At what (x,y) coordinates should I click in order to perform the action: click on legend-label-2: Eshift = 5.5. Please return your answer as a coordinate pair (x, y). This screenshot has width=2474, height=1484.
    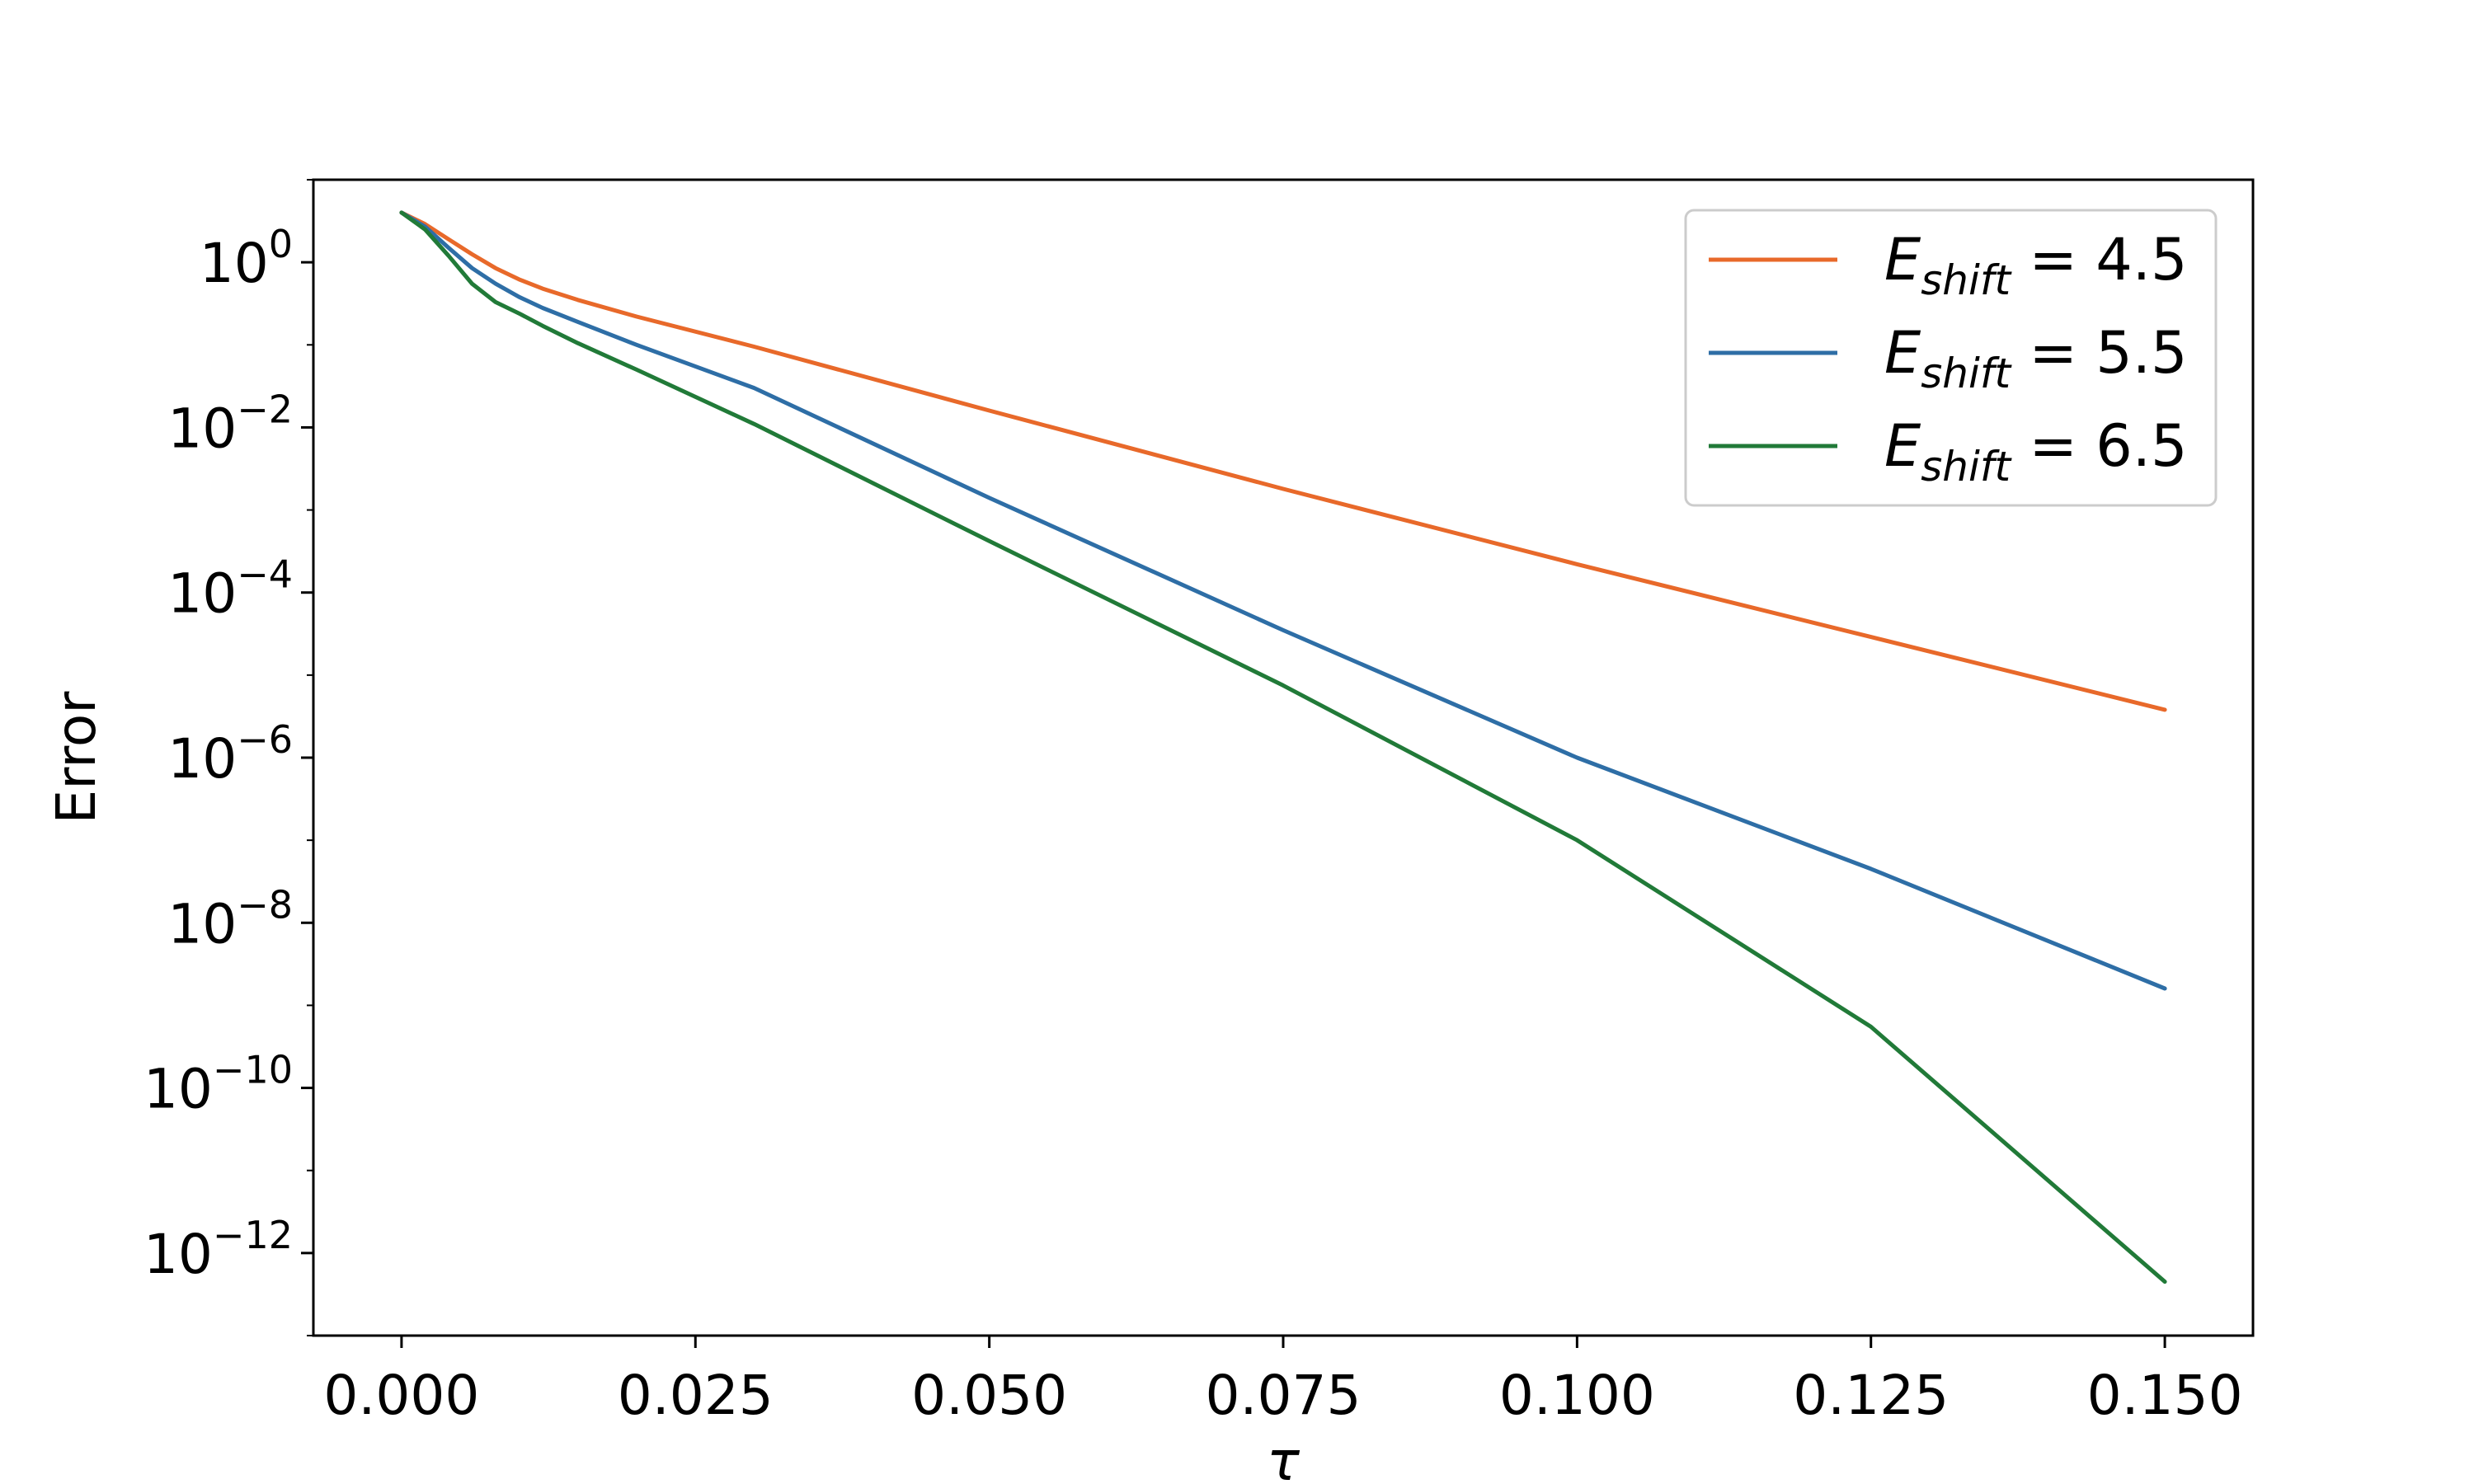
    Looking at the image, I should click on (2036, 358).